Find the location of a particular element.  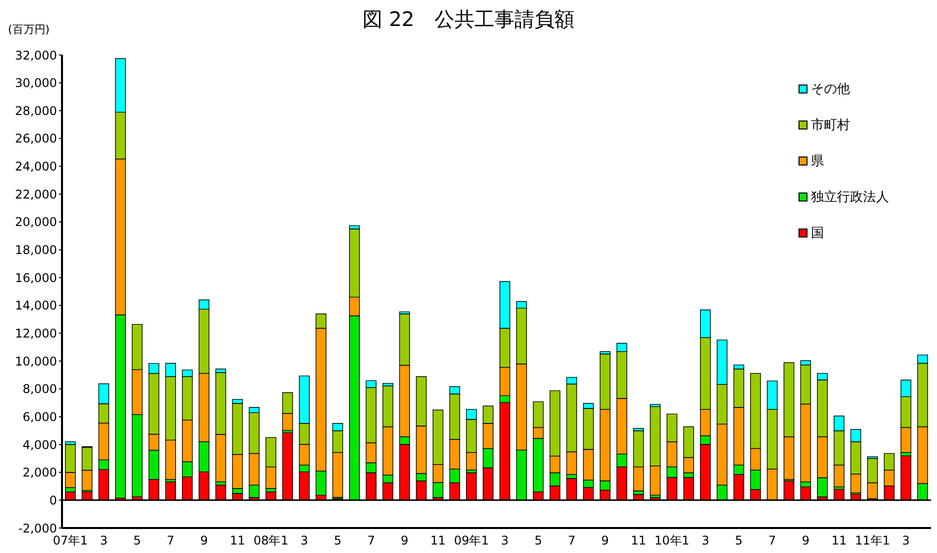

y-tick-label: -2,000 is located at coordinates (37, 528).